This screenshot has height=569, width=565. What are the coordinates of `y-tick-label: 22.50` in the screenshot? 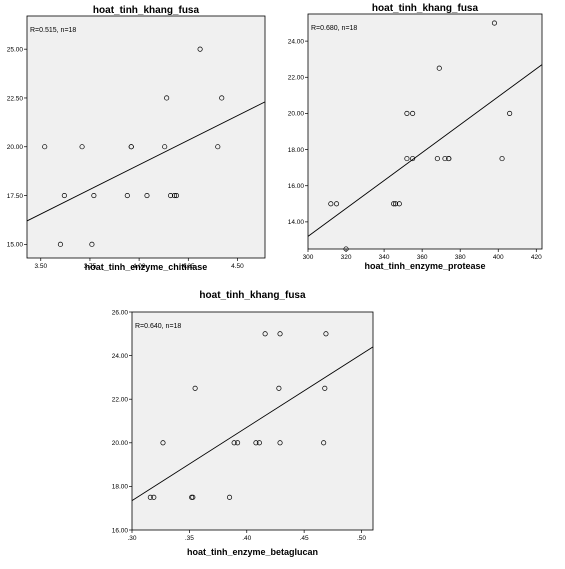 It's located at (15, 98).